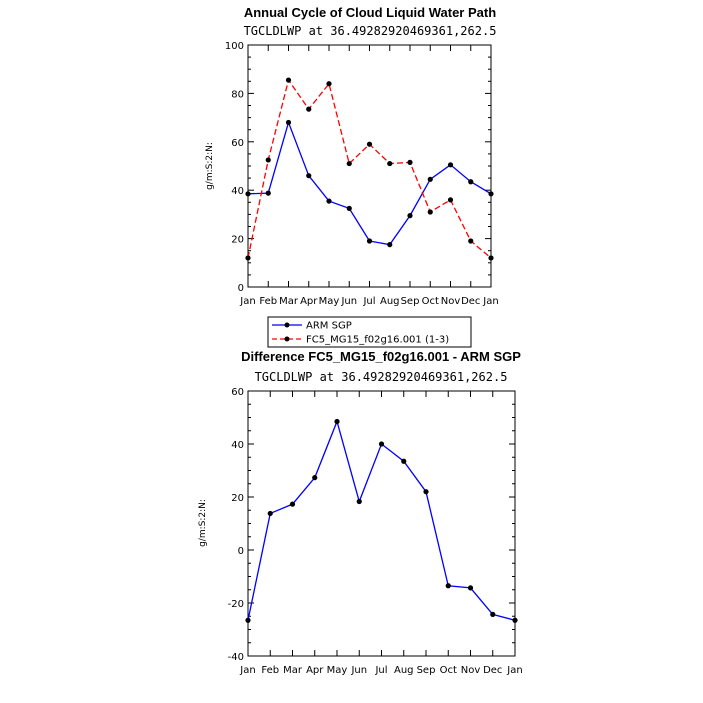 The height and width of the screenshot is (703, 703). Describe the element at coordinates (370, 31) in the screenshot. I see `chart1-subtitle: TGCLDLWP at 36.49282920469361,262.5` at that location.